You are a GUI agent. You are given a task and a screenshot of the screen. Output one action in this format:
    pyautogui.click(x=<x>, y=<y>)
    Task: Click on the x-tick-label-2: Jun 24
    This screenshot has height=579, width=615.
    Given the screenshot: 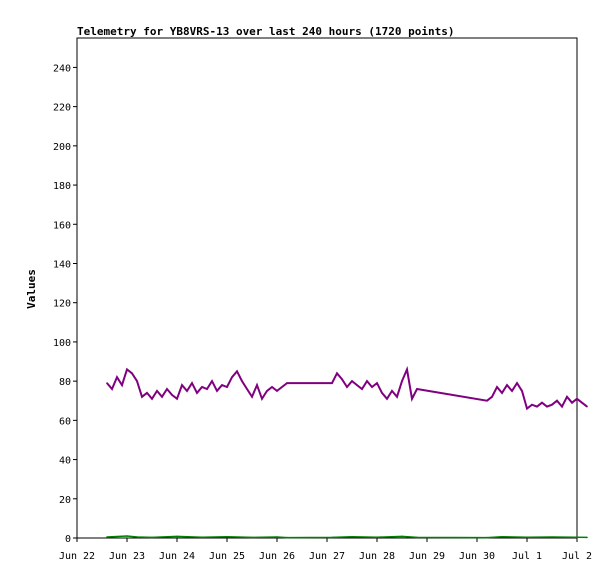 What is the action you would take?
    pyautogui.click(x=177, y=556)
    